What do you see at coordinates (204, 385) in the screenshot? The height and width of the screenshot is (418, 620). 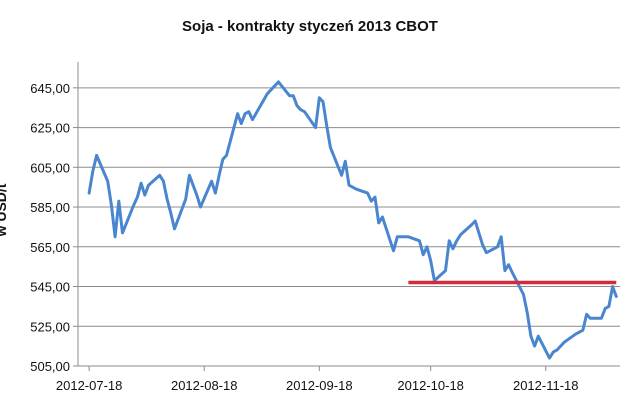 I see `x-tick-label: 2012-08-18` at bounding box center [204, 385].